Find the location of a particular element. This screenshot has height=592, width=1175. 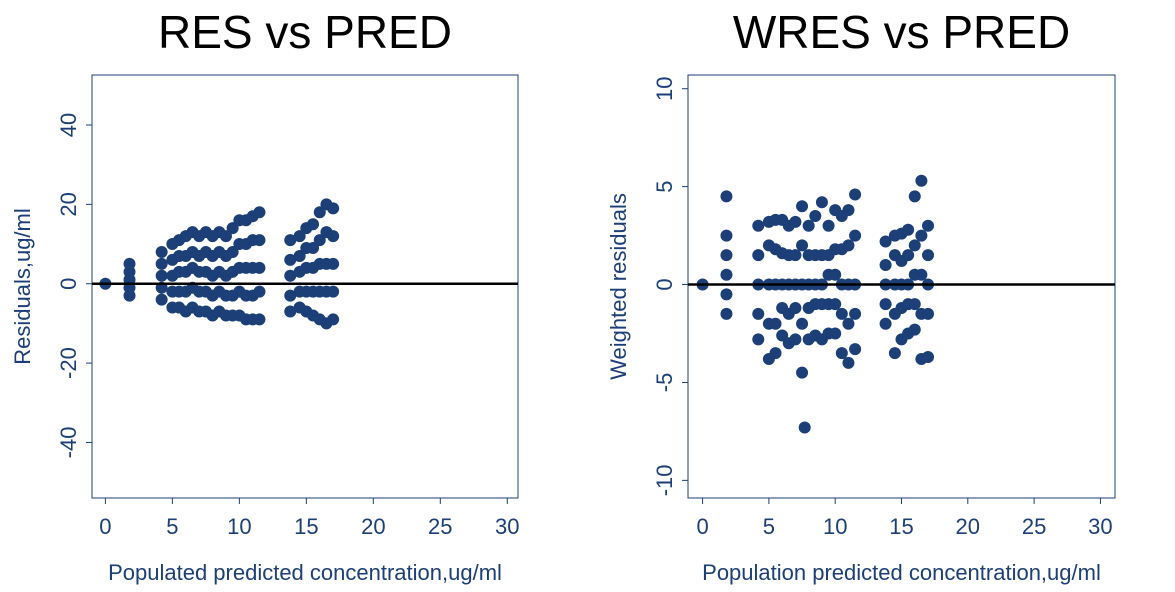

x-axis-label: Populated predicted concentration,ug/ml is located at coordinates (305, 572).